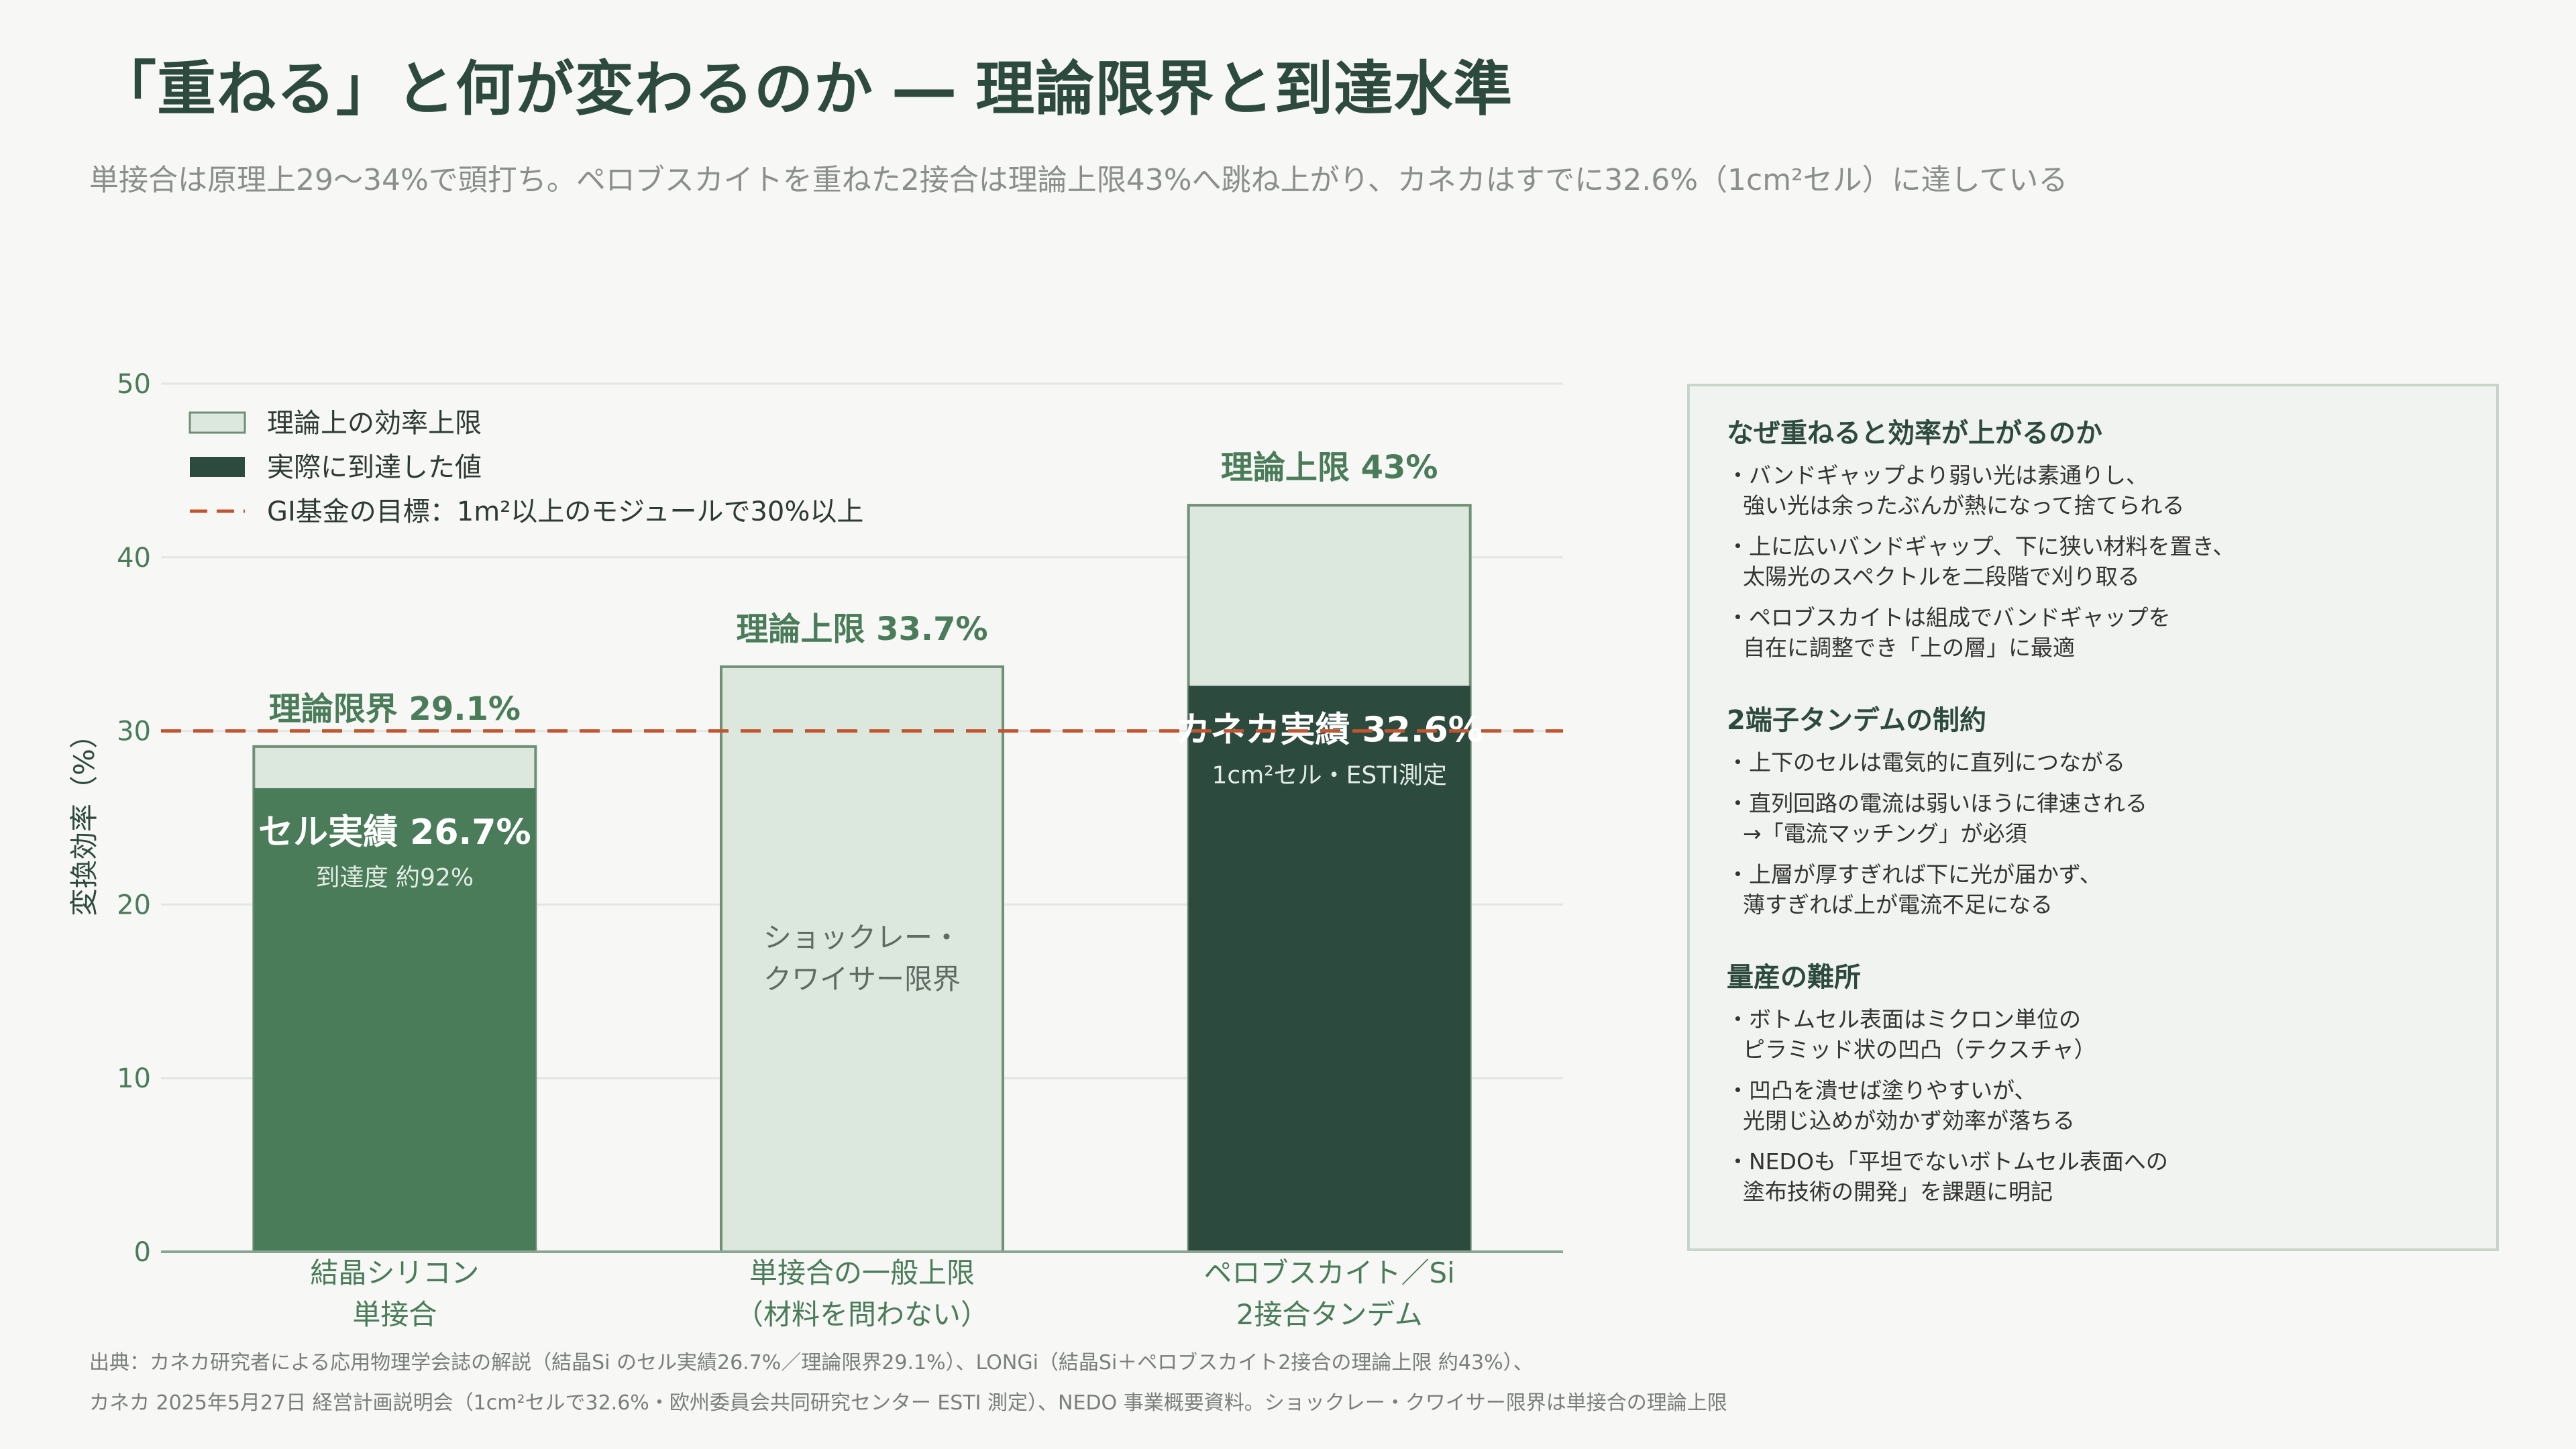 The width and height of the screenshot is (2576, 1449). What do you see at coordinates (134, 558) in the screenshot?
I see `y-tick-label: 40` at bounding box center [134, 558].